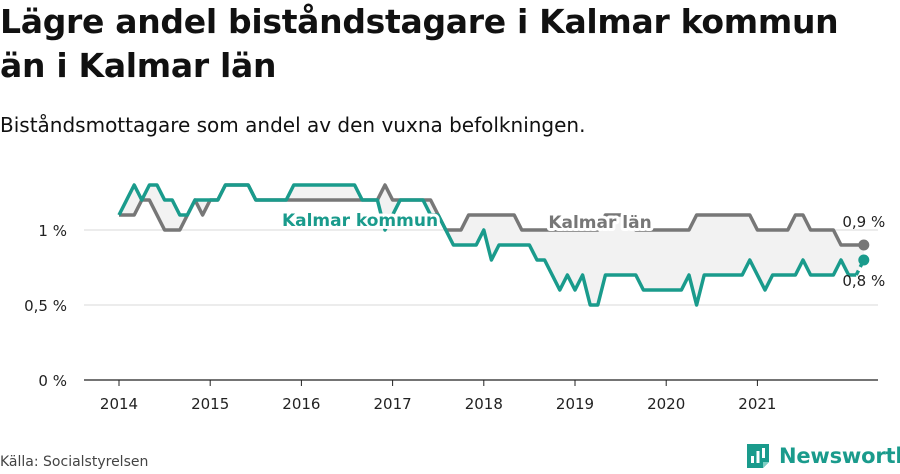 The height and width of the screenshot is (474, 900). I want to click on source-note: Källa: Socialstyrelsen, so click(74, 462).